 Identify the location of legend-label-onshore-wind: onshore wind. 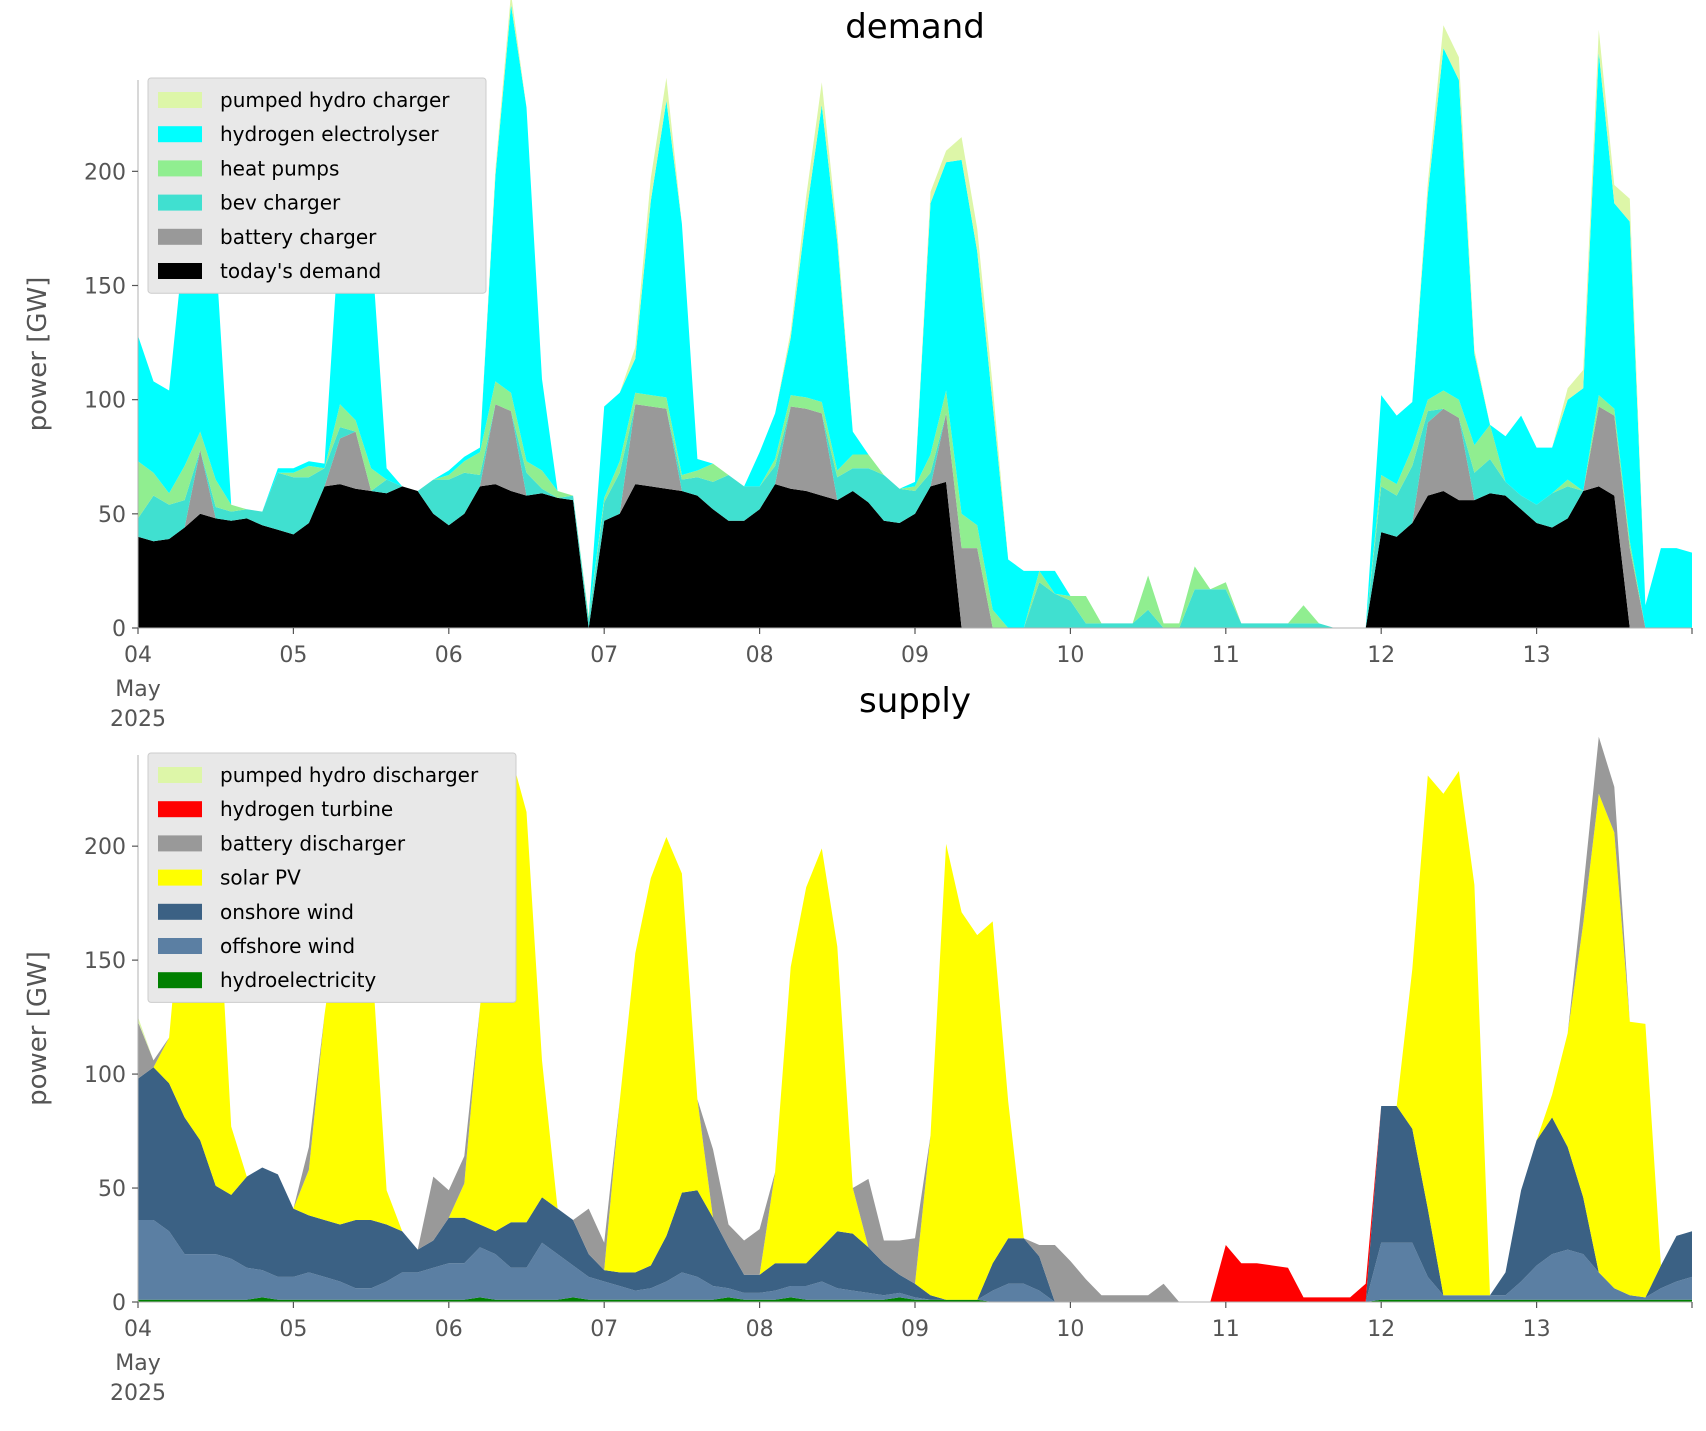
(287, 912).